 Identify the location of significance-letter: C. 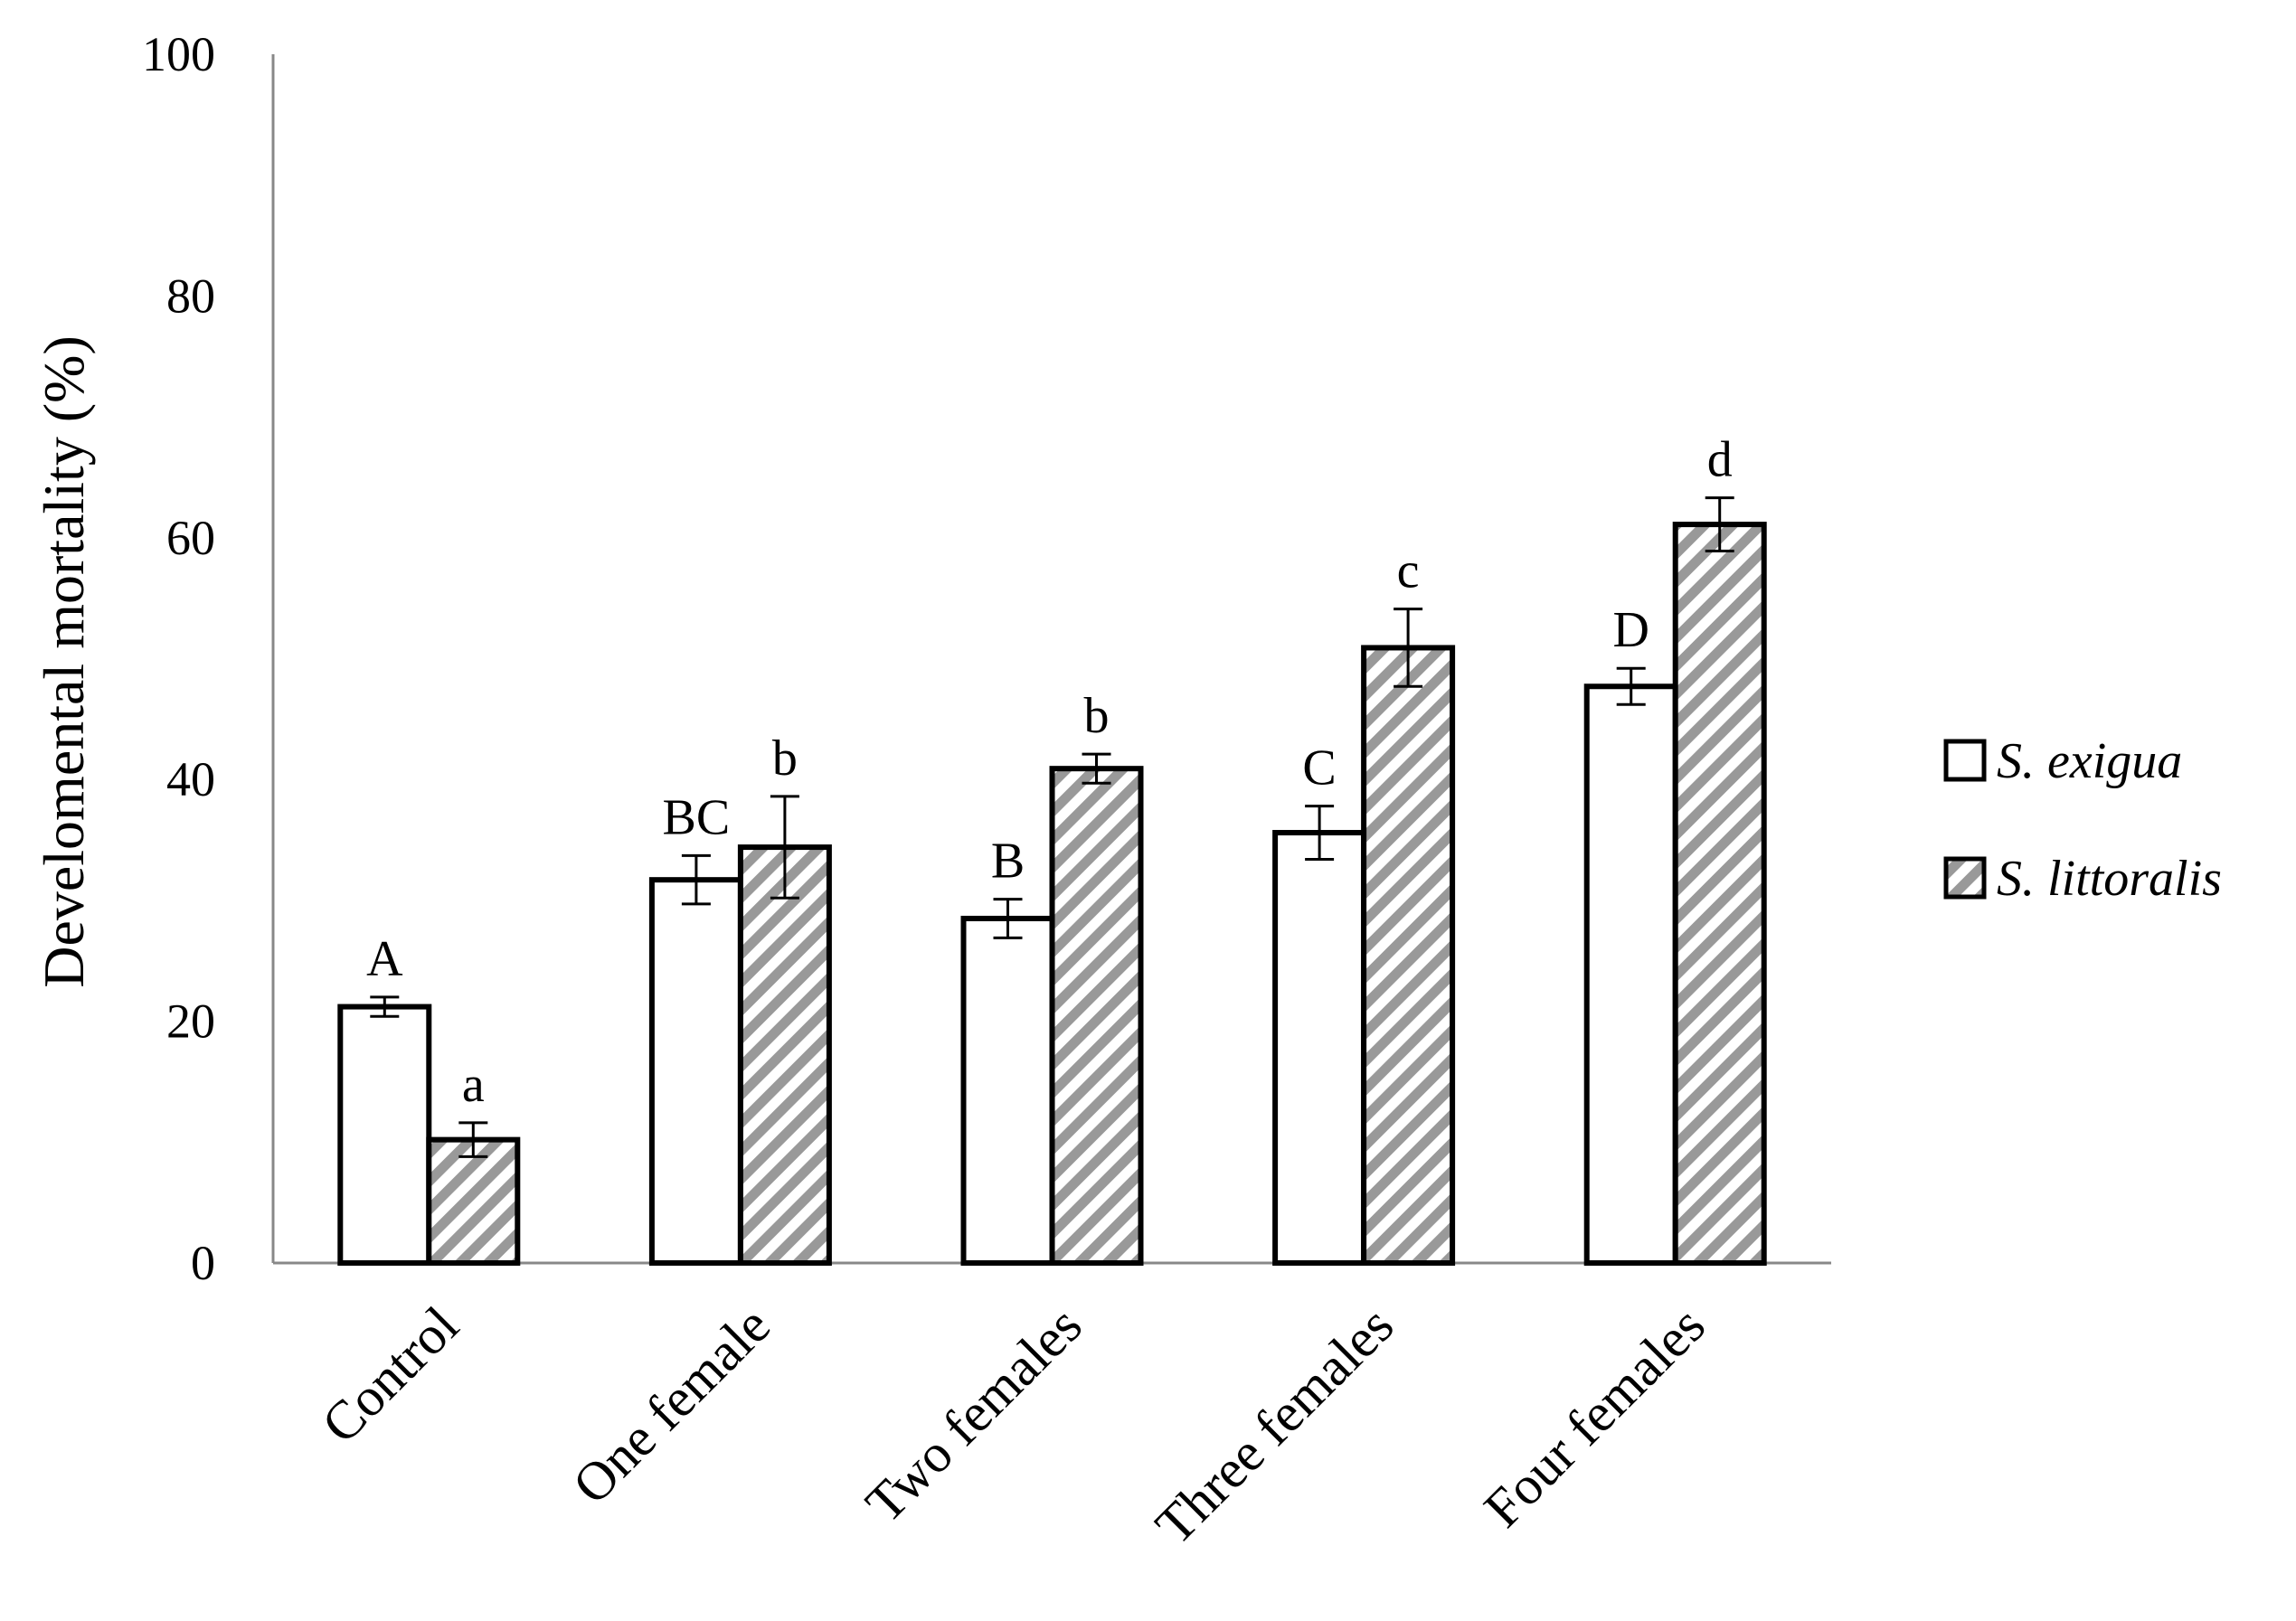
(1319, 768).